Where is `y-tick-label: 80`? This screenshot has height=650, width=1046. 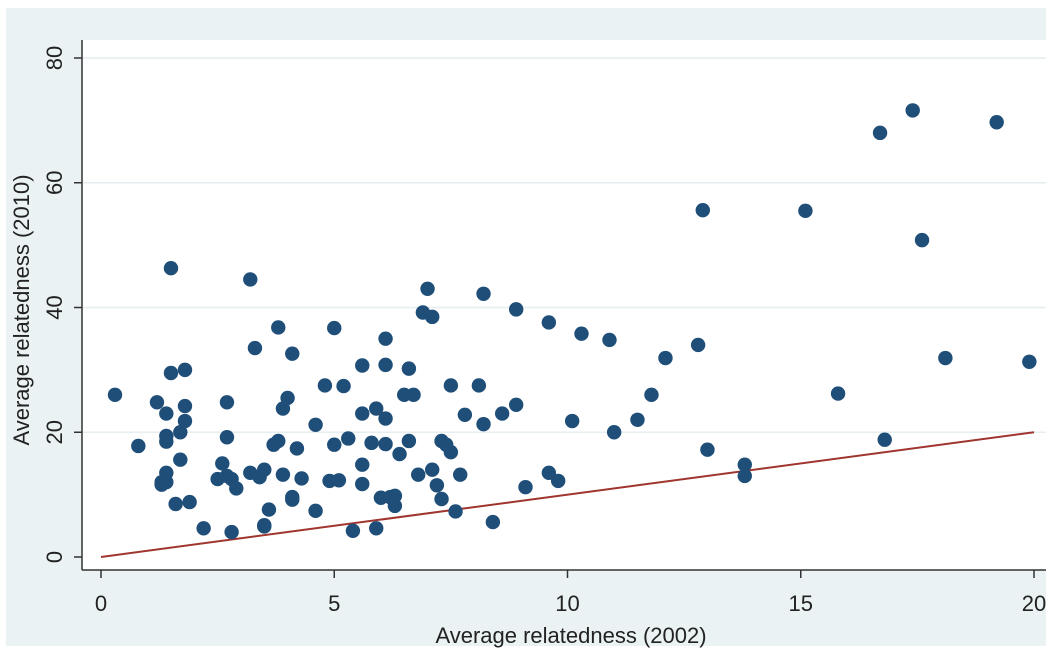
y-tick-label: 80 is located at coordinates (54, 58).